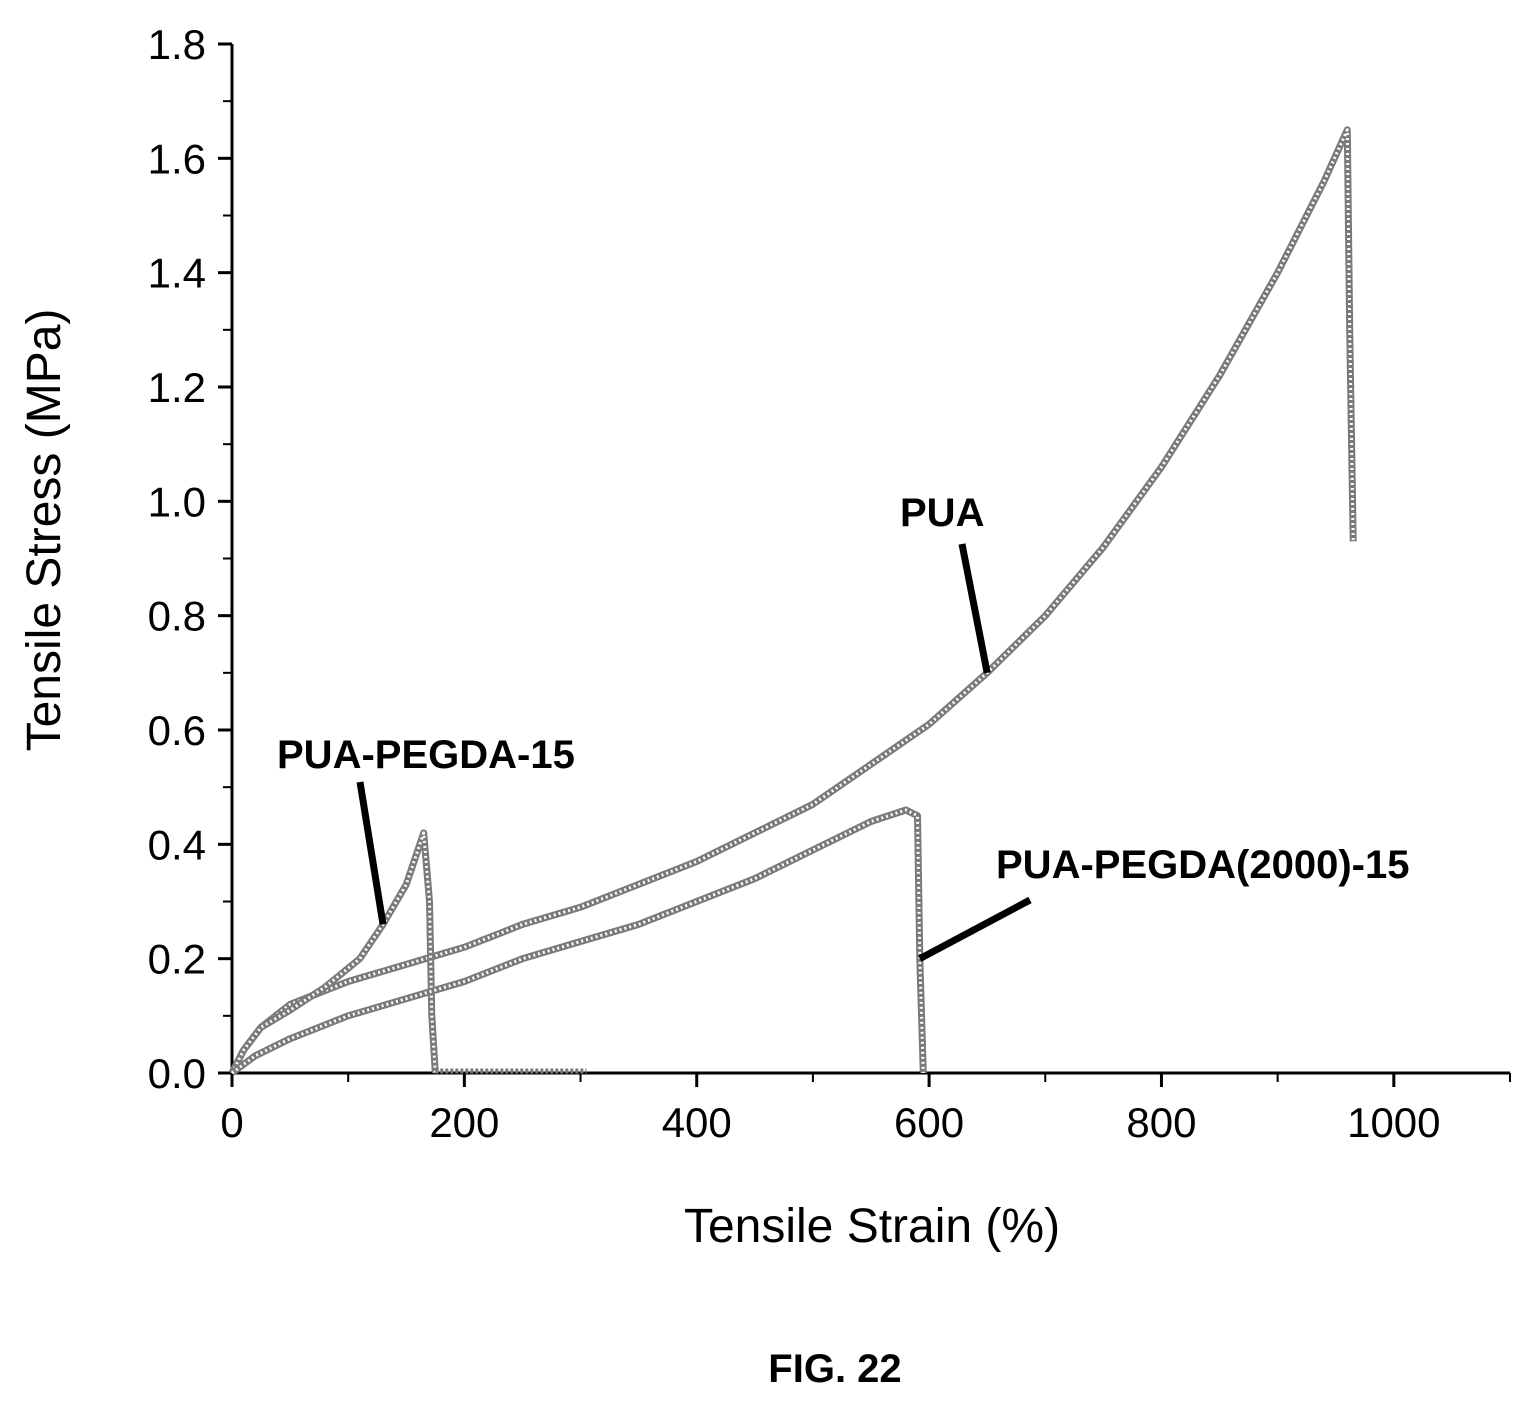 The image size is (1535, 1406). What do you see at coordinates (231, 1122) in the screenshot?
I see `x-tick-label: 0` at bounding box center [231, 1122].